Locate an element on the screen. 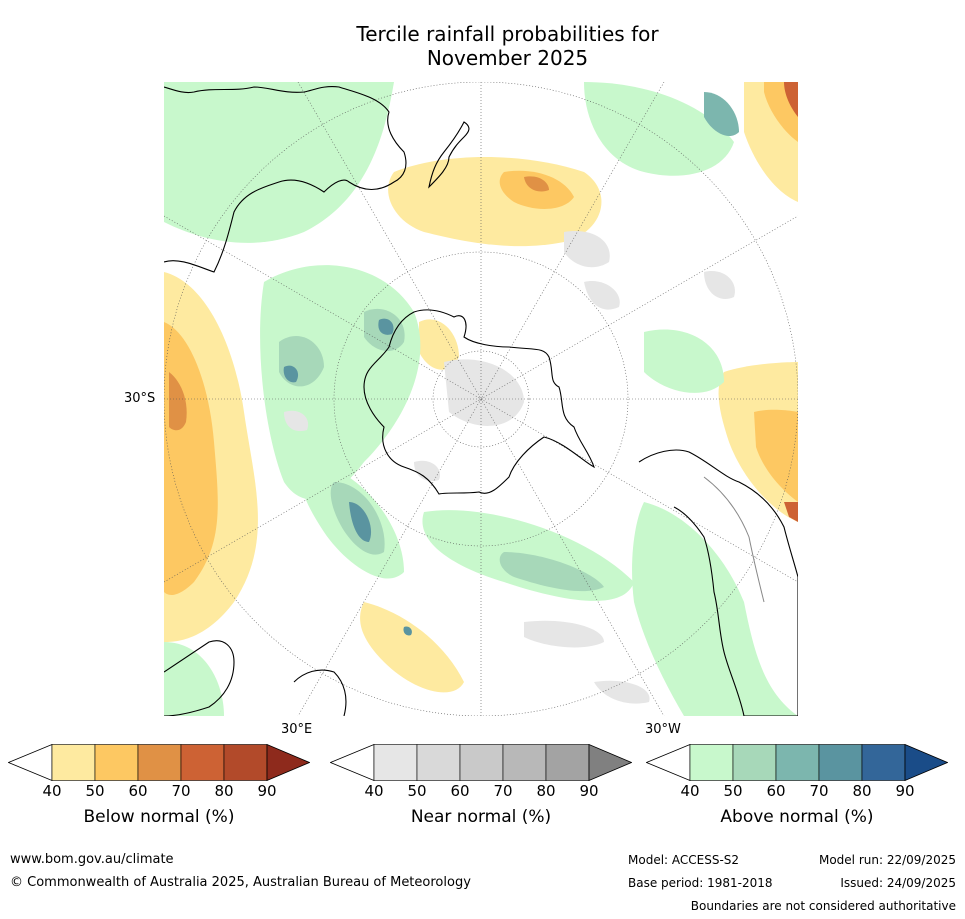  above-cbar-extend-high is located at coordinates (926, 762).